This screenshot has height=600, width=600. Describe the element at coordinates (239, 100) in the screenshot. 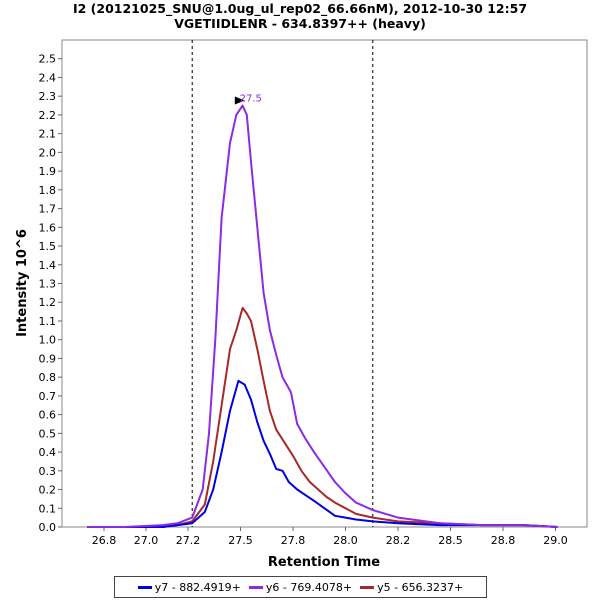

I see `peak-marker-icon` at that location.